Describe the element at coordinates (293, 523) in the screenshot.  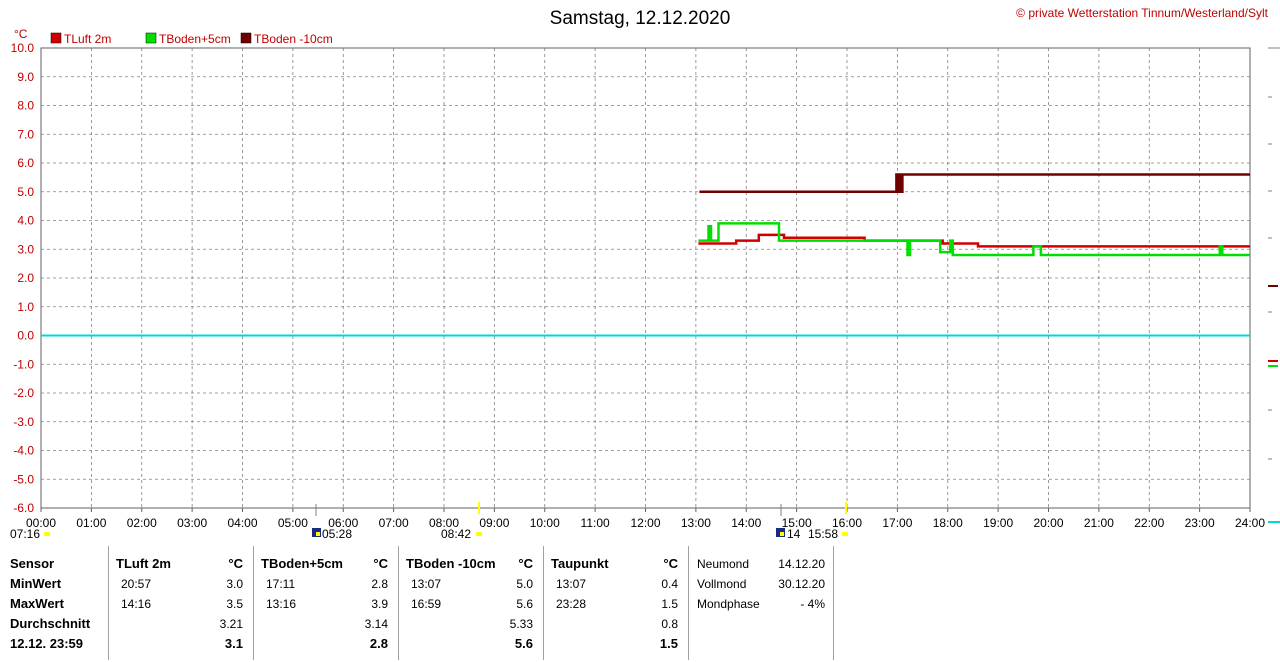
I see `x-tick-label: 05:00` at that location.